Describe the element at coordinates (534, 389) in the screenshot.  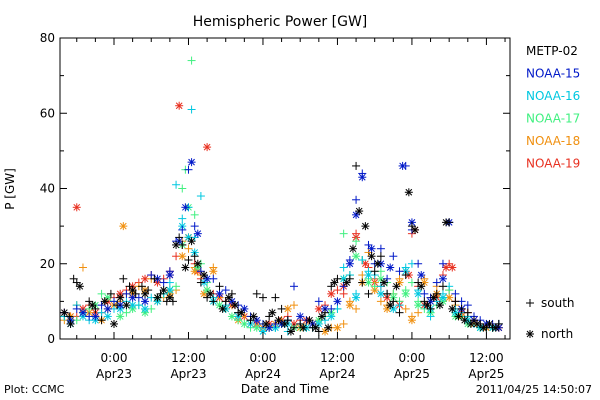
I see `footer-timestamp: 2011/04/25 14:50:07` at that location.